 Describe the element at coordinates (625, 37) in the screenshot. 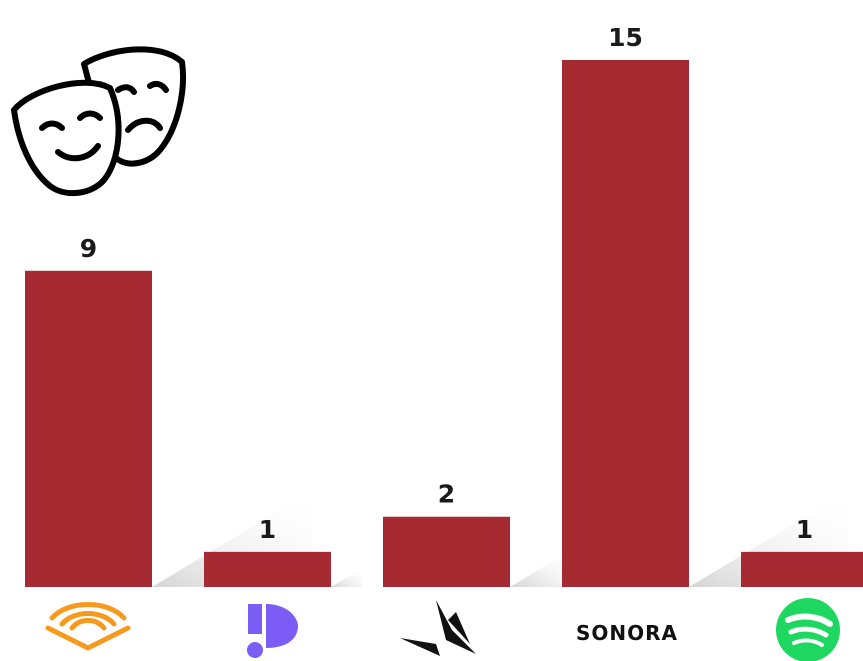

I see `value-label-sonora: 15` at that location.